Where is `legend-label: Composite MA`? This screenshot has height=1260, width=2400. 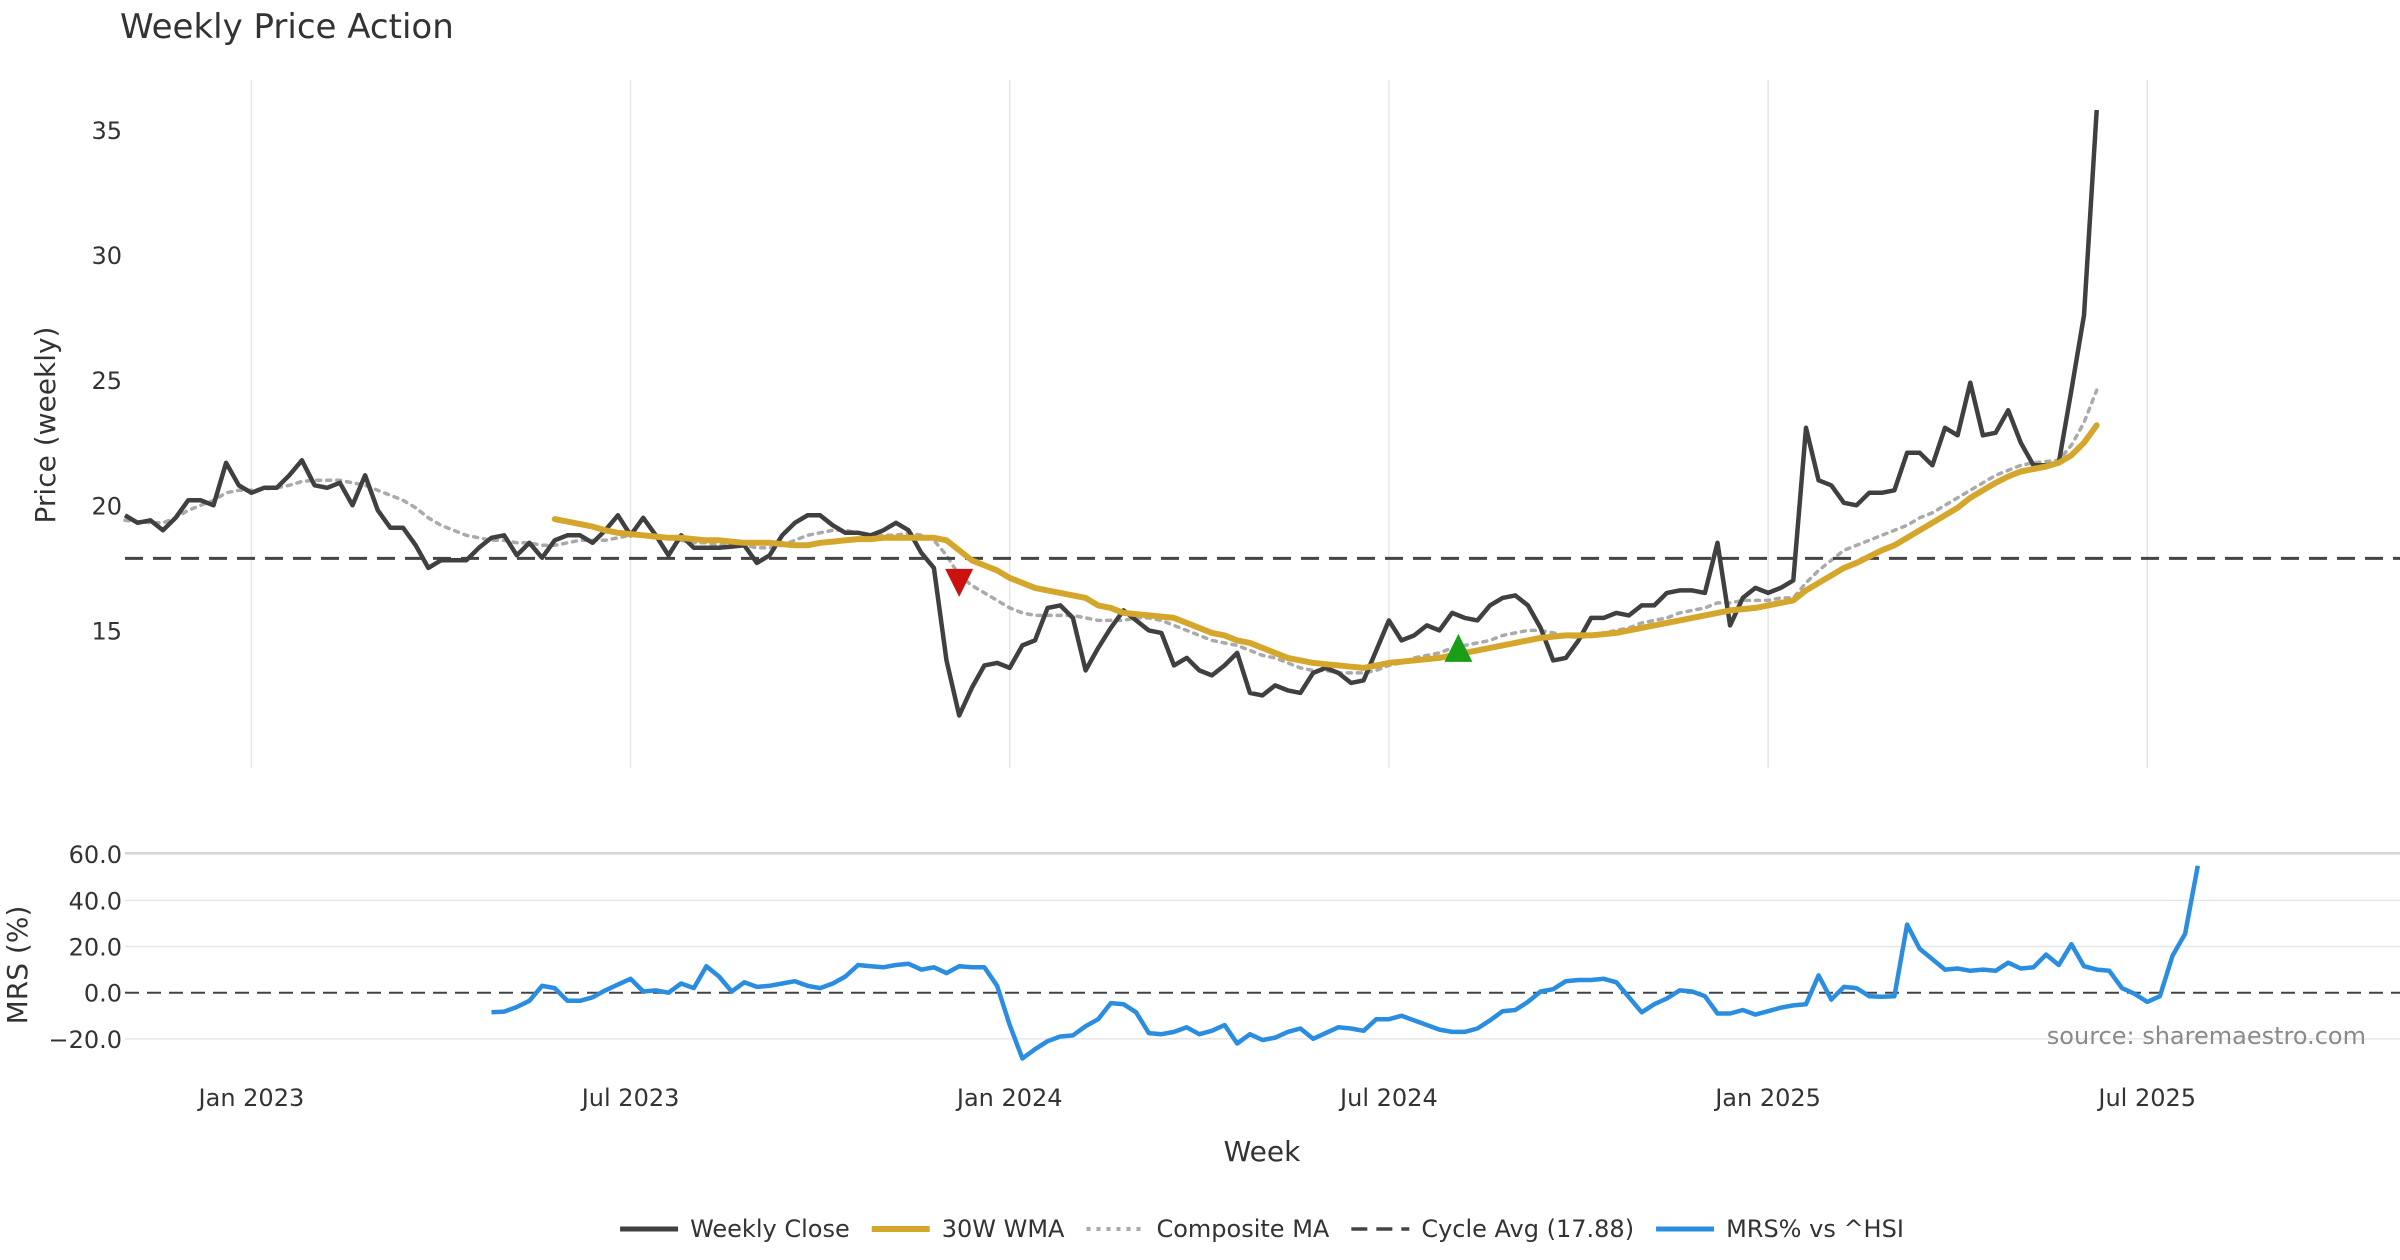 legend-label: Composite MA is located at coordinates (1242, 1229).